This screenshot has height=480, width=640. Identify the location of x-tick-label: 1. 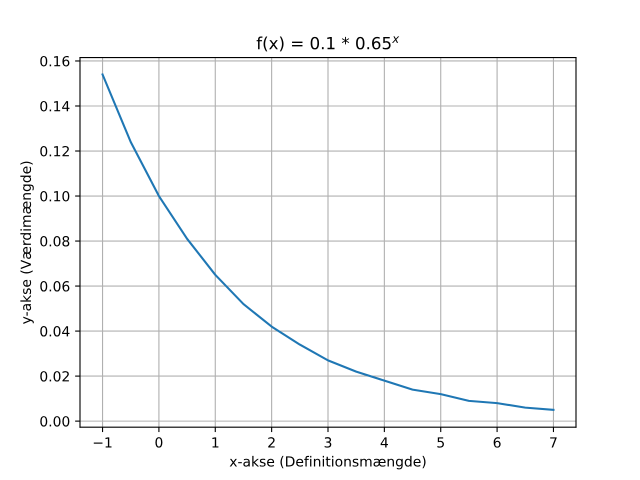
(215, 442).